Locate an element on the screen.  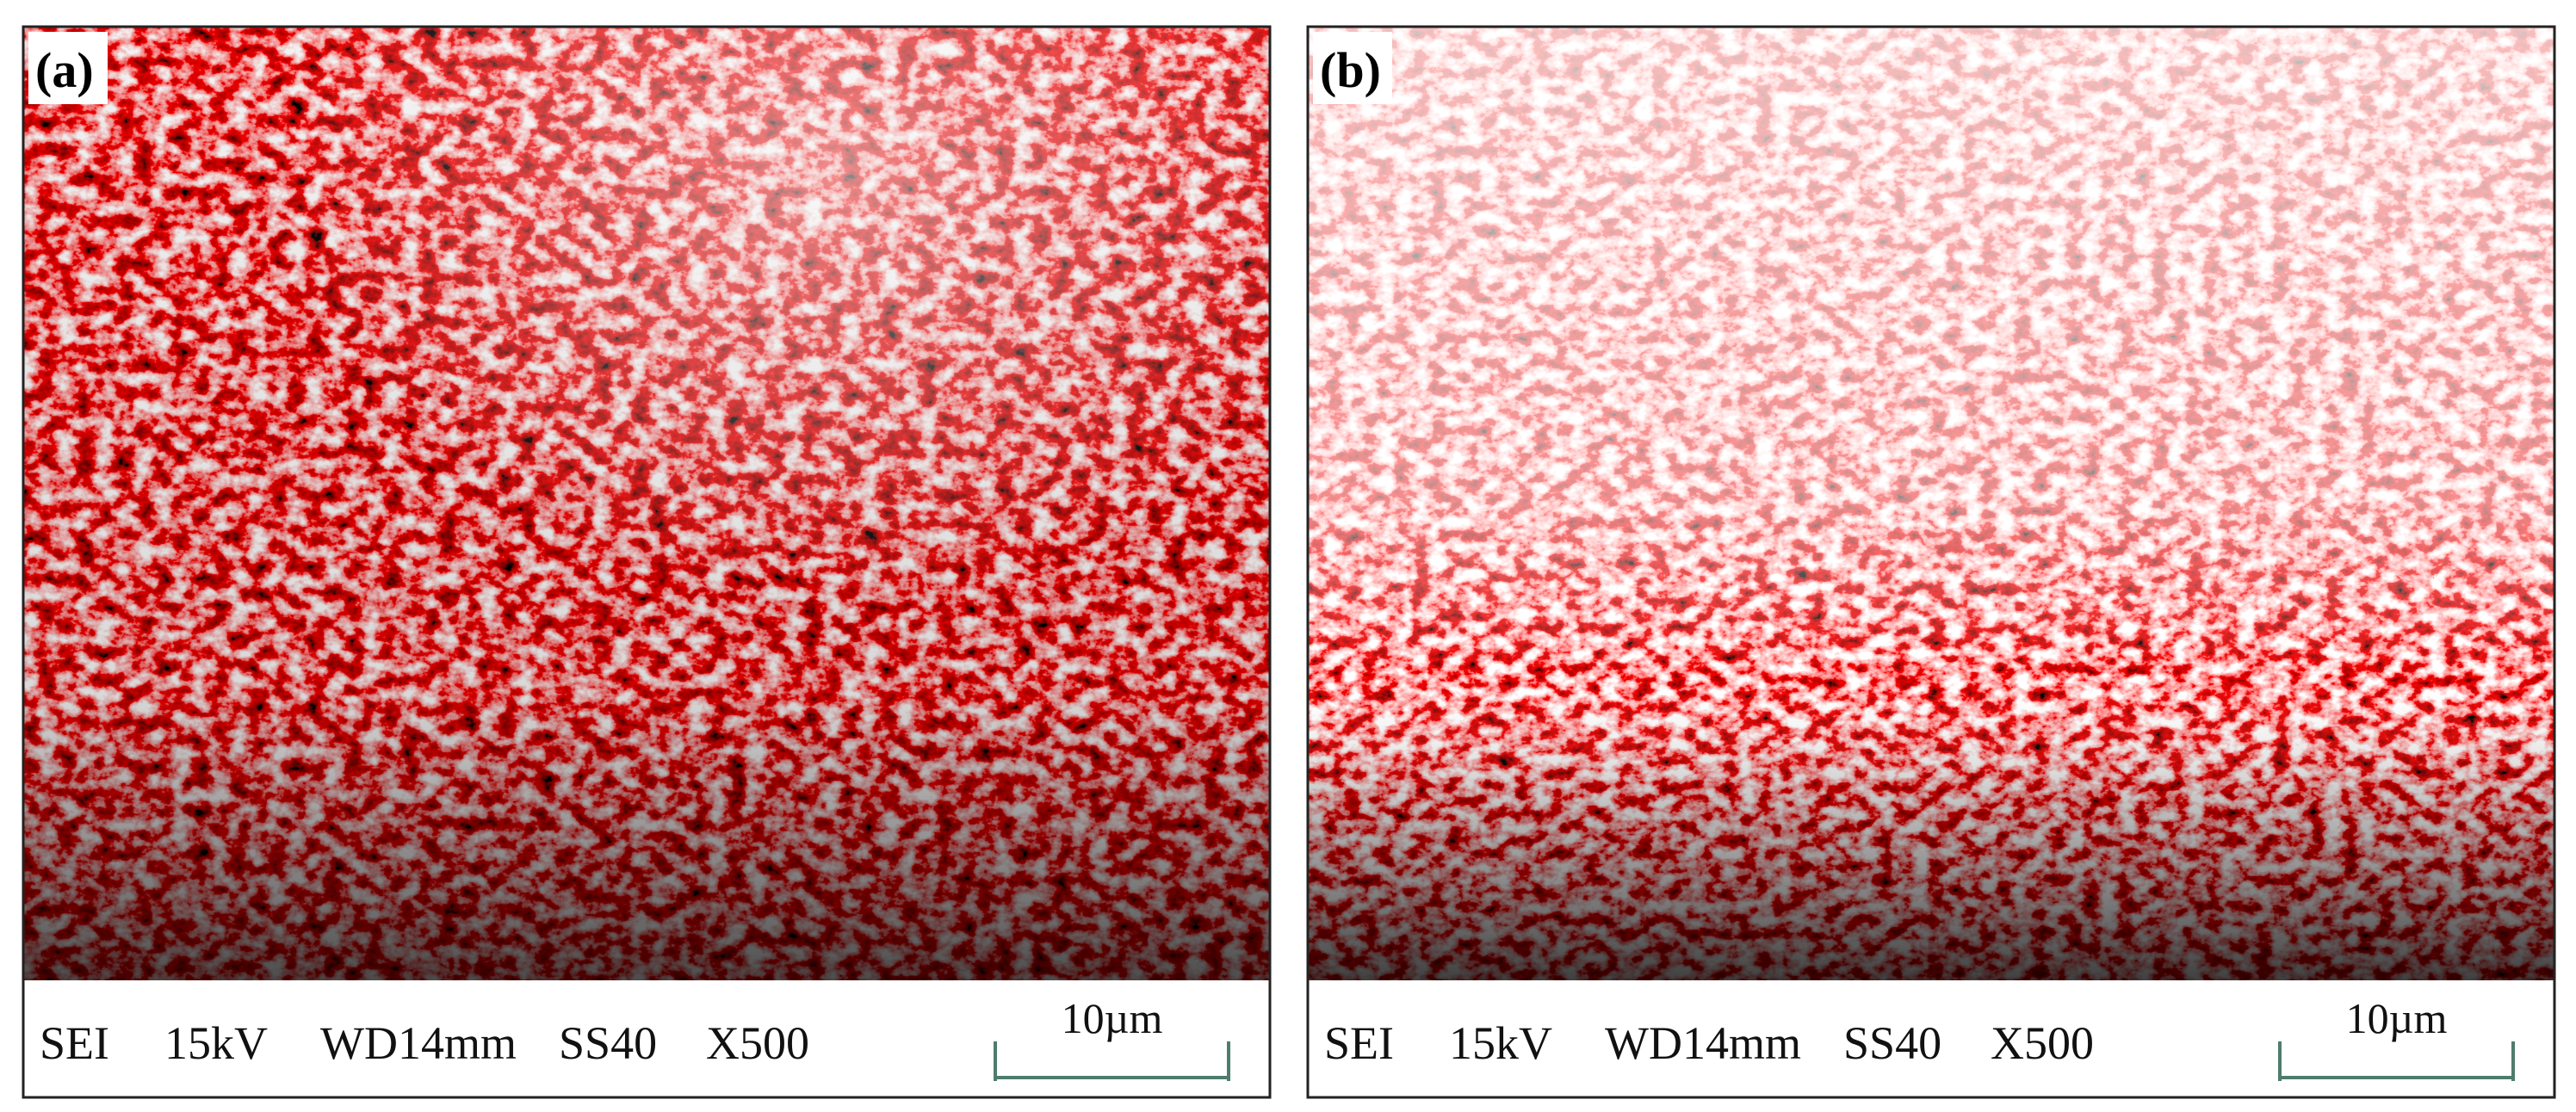
panel-label: (a) is located at coordinates (64, 70).